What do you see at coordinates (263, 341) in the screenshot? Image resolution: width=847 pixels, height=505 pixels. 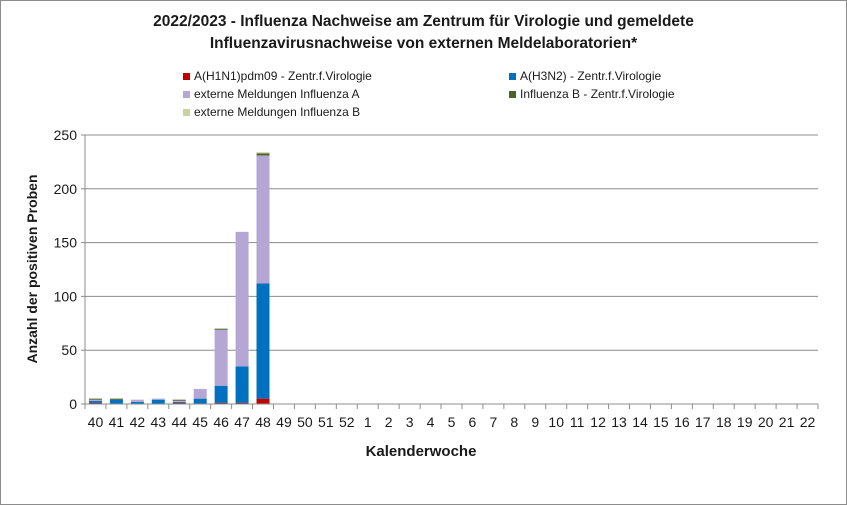 I see `bar-segment-48-s1` at bounding box center [263, 341].